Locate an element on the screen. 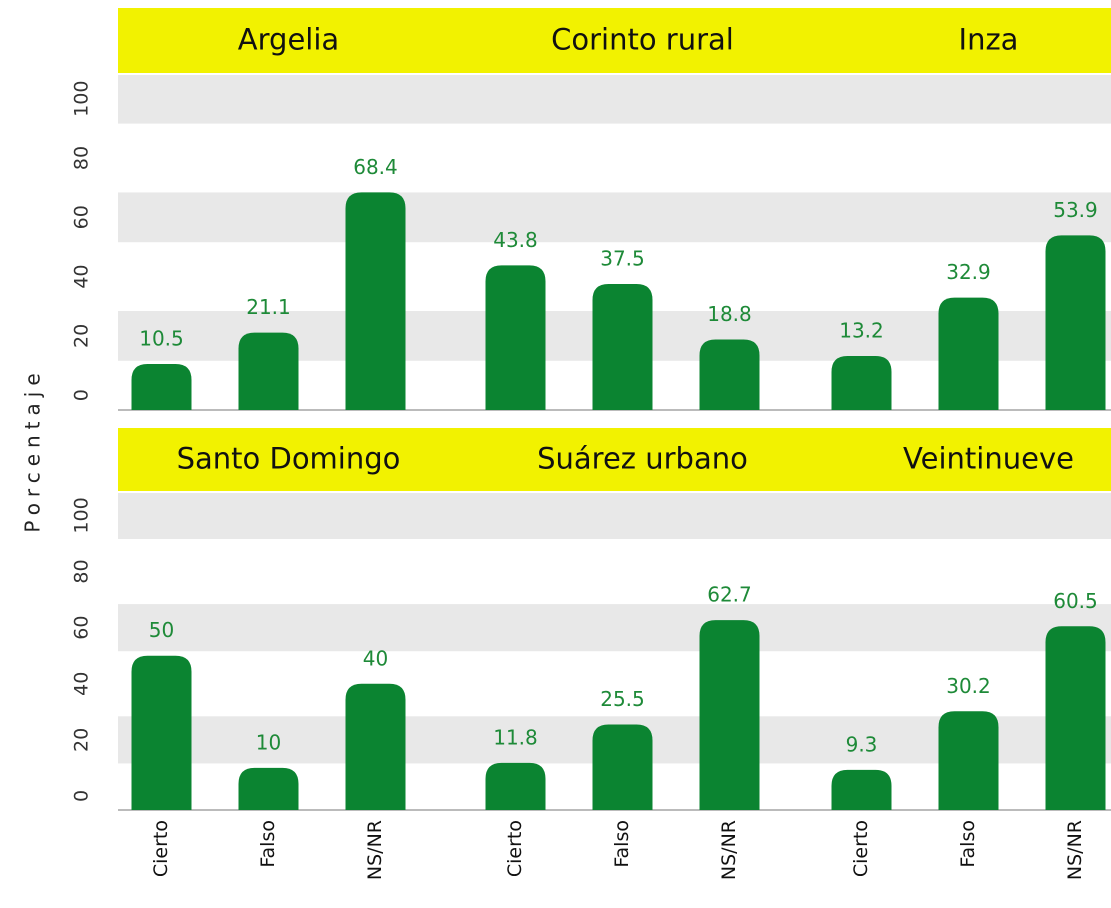  data-label: 50 is located at coordinates (161, 630).